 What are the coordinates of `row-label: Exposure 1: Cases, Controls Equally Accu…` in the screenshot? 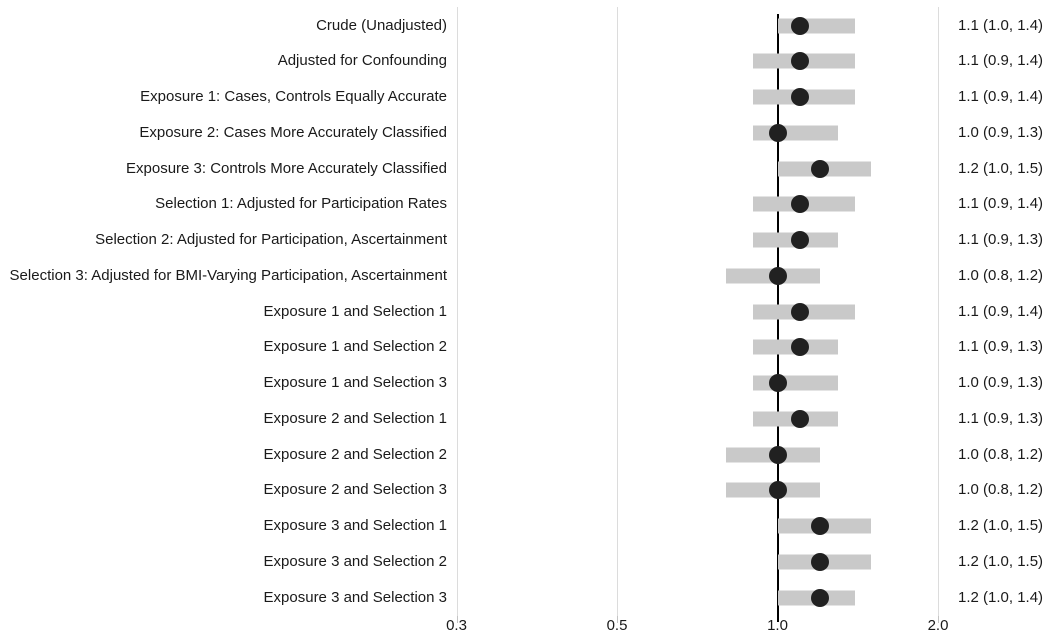 It's located at (293, 96).